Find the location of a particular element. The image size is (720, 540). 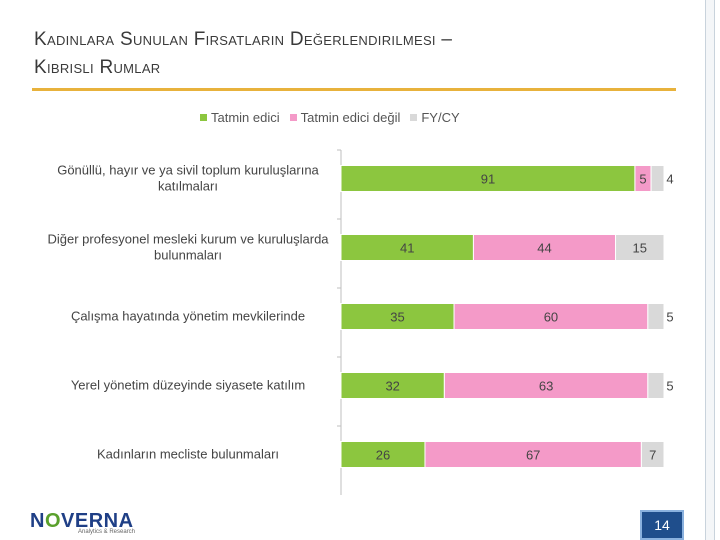

data-label-not-satisfied: 67 is located at coordinates (533, 455).